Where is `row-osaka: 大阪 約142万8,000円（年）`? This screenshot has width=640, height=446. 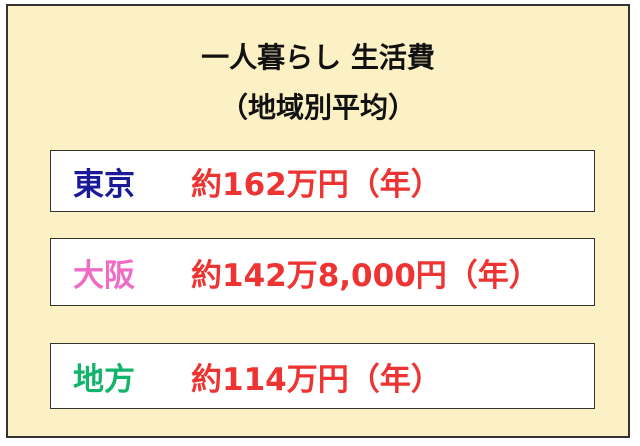
row-osaka: 大阪 約142万8,000円（年） is located at coordinates (322, 272).